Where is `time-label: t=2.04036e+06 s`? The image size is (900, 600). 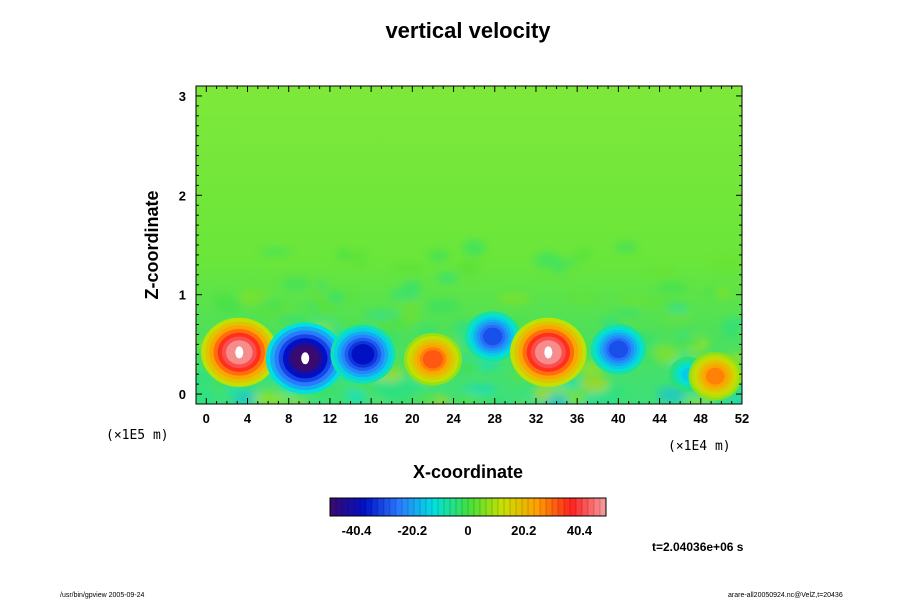
time-label: t=2.04036e+06 s is located at coordinates (698, 547).